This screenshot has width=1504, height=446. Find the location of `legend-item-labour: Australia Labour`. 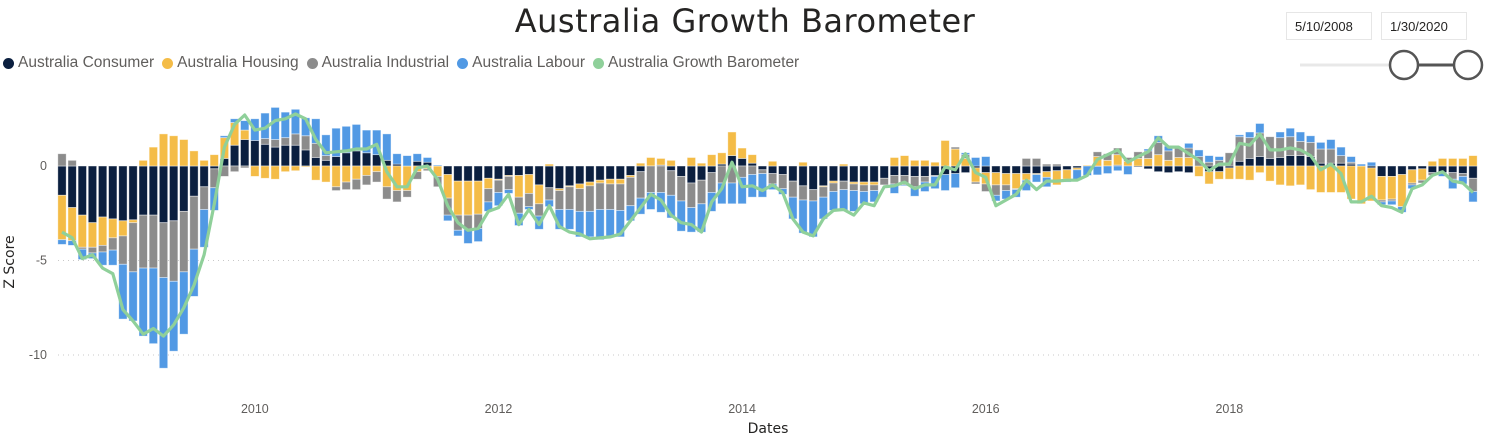

legend-item-labour: Australia Labour is located at coordinates (521, 63).